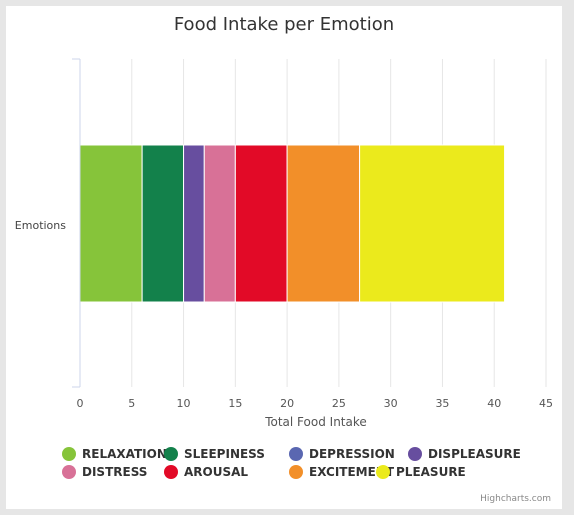 Image resolution: width=574 pixels, height=515 pixels. I want to click on legend-item-excitement: EXCITEMENT, so click(342, 472).